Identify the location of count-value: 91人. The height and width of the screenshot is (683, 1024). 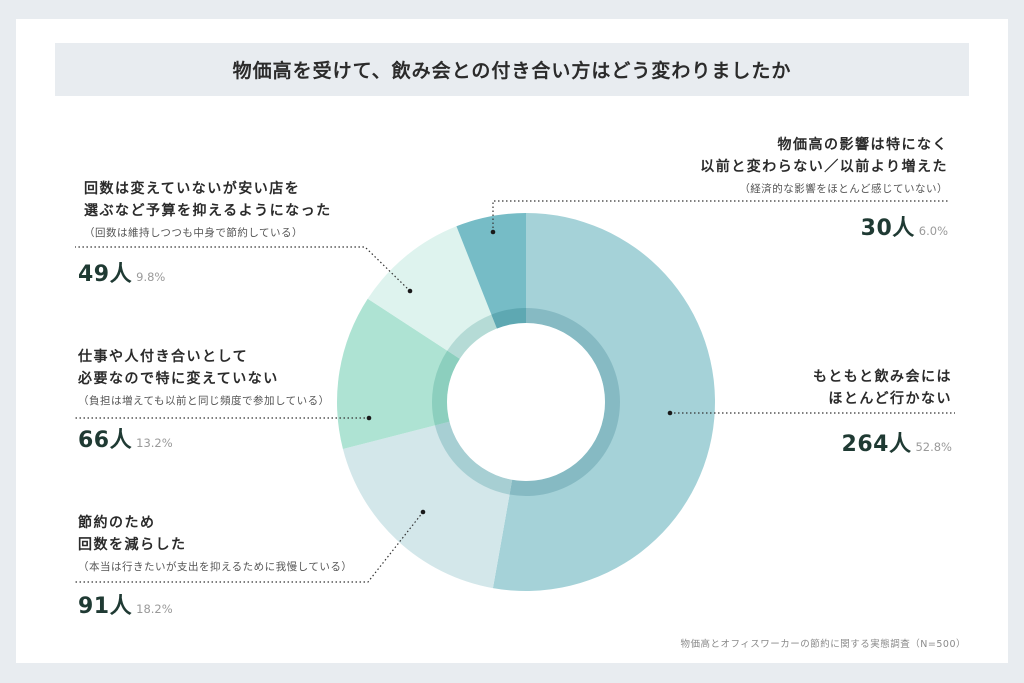
(105, 606).